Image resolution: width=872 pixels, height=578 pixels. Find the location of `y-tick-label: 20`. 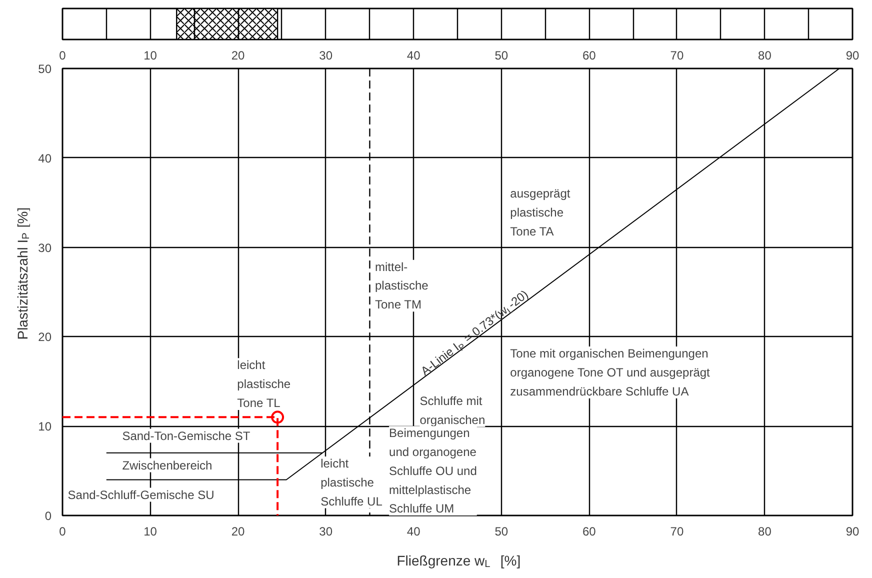

y-tick-label: 20 is located at coordinates (45, 337).